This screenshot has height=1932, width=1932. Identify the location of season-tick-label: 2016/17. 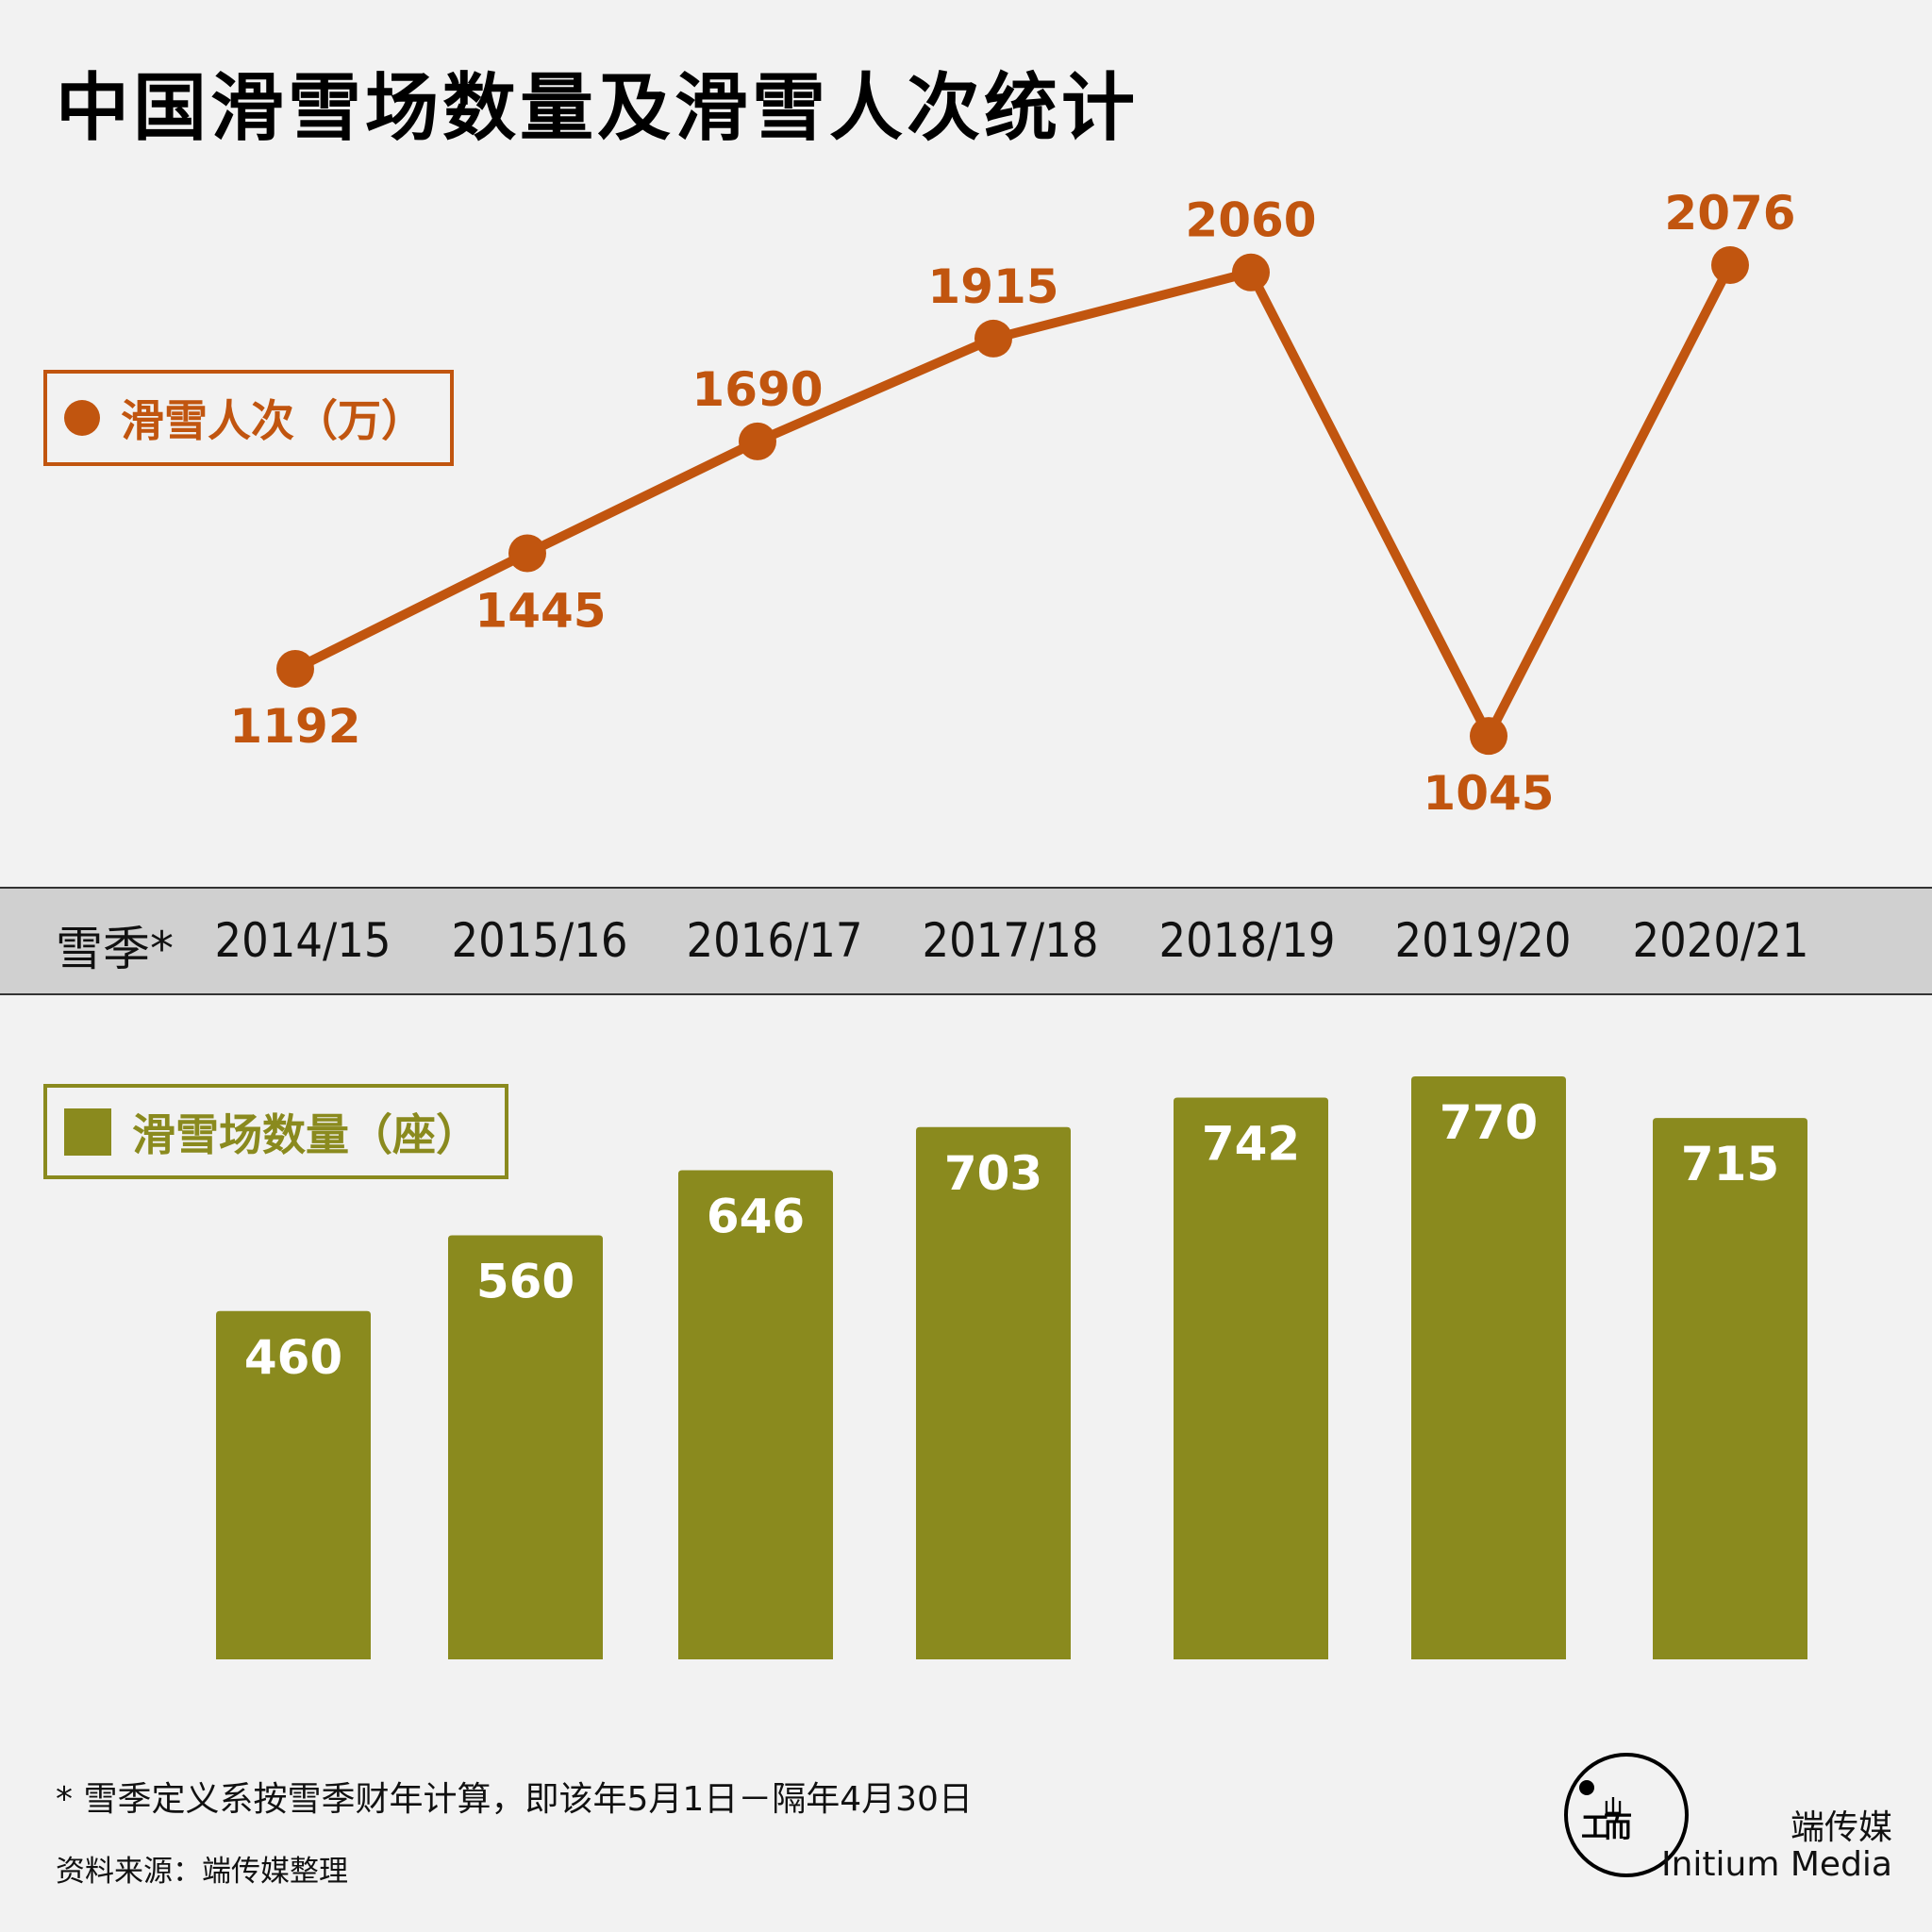
(774, 941).